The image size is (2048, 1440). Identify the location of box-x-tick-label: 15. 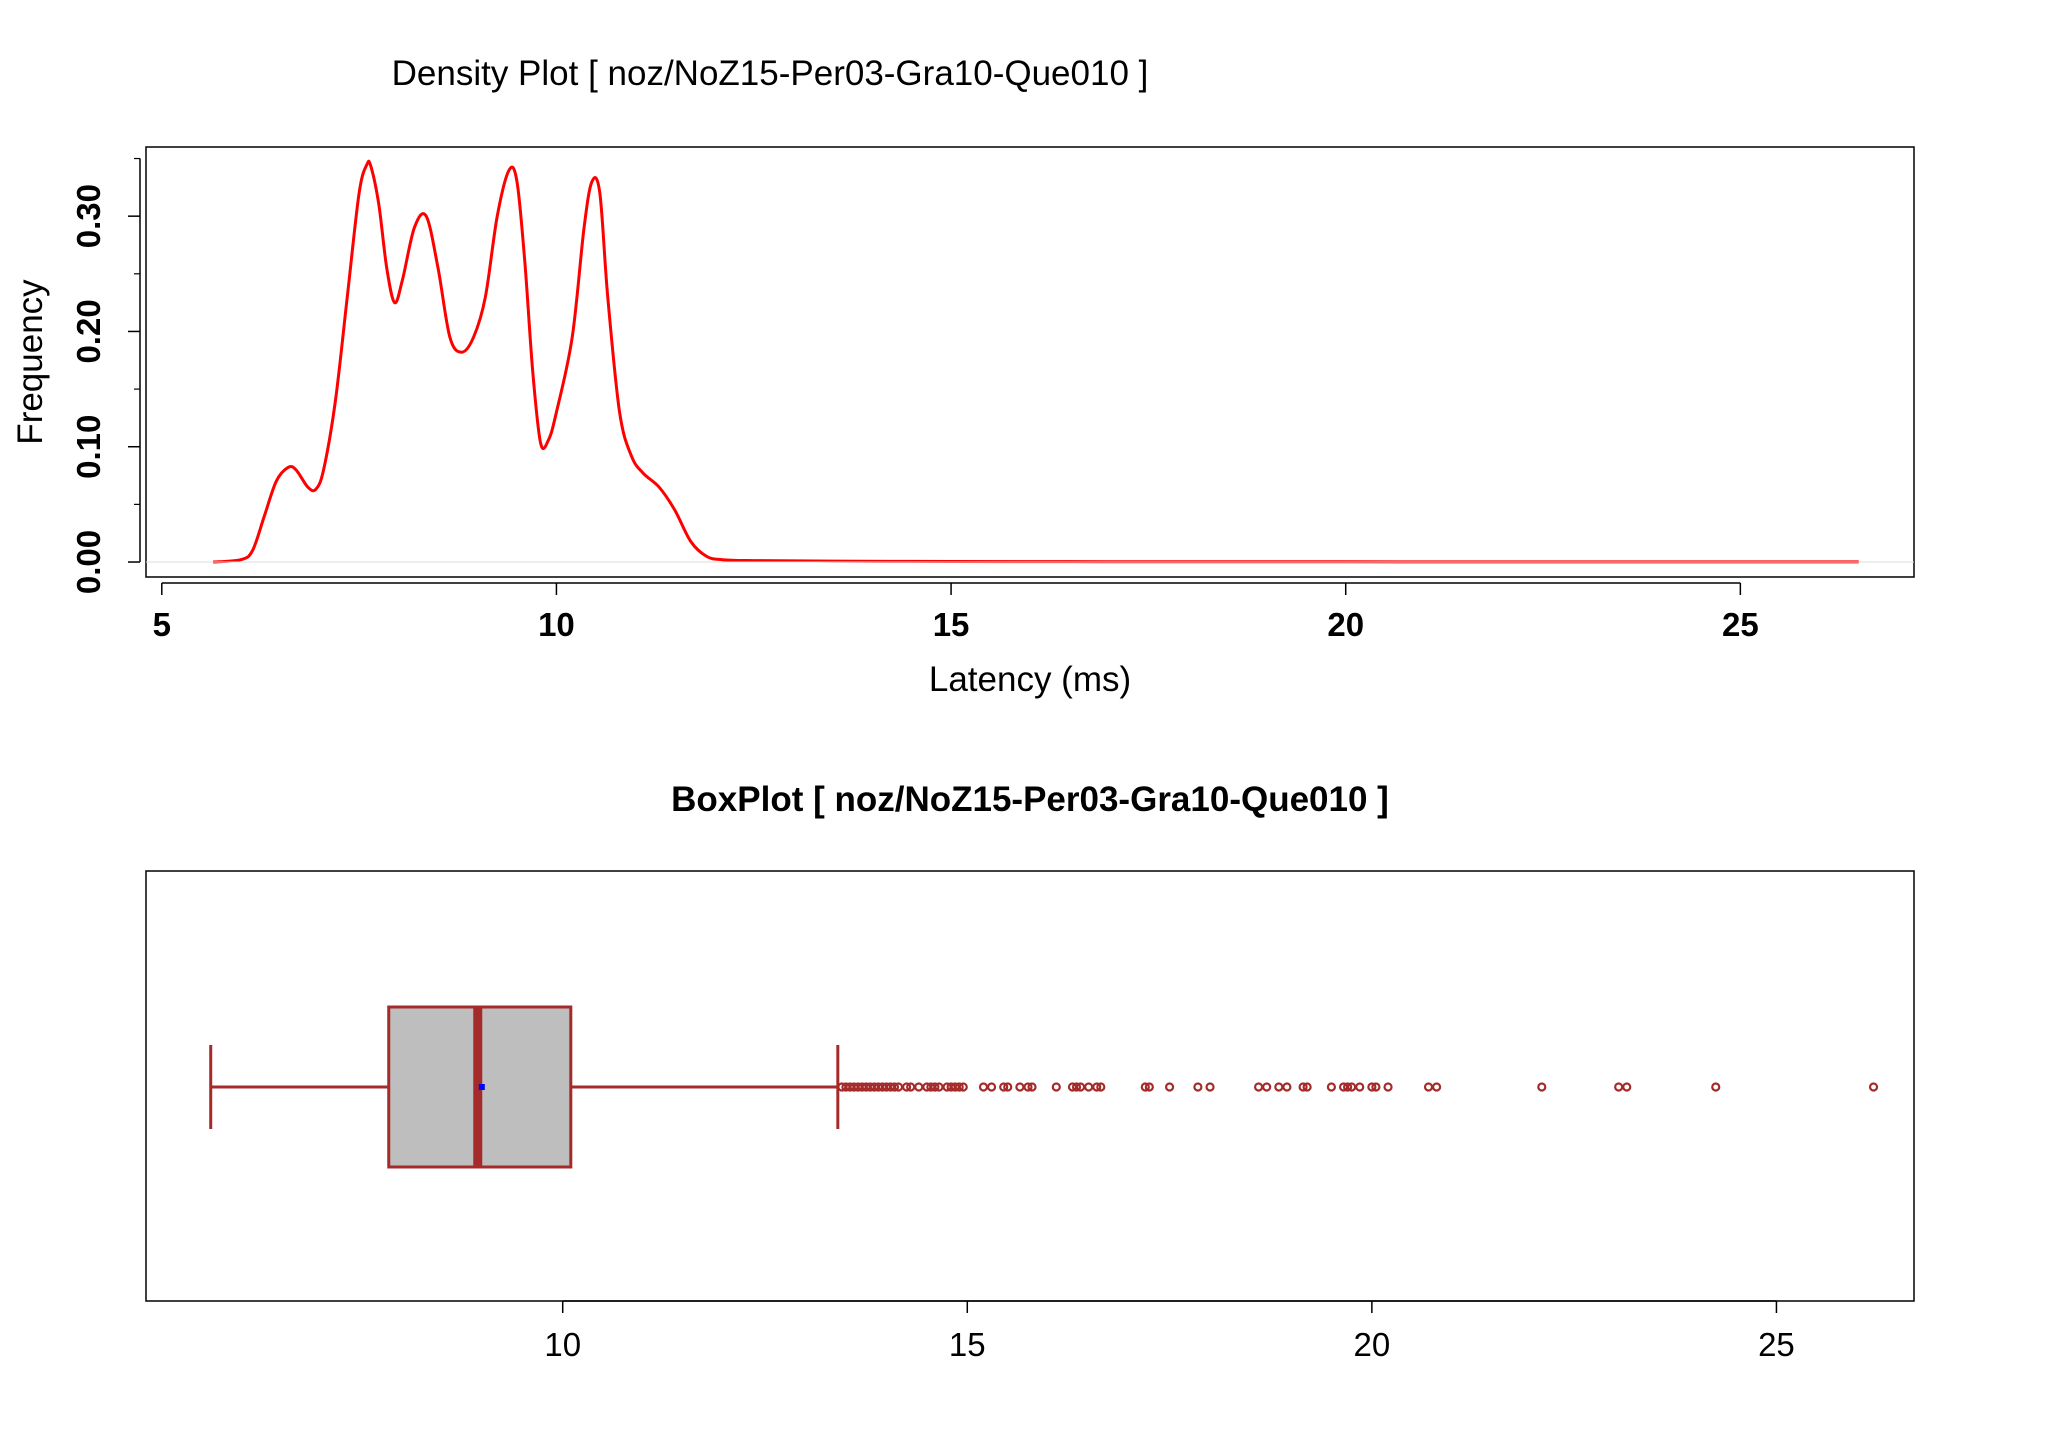
(967, 1344).